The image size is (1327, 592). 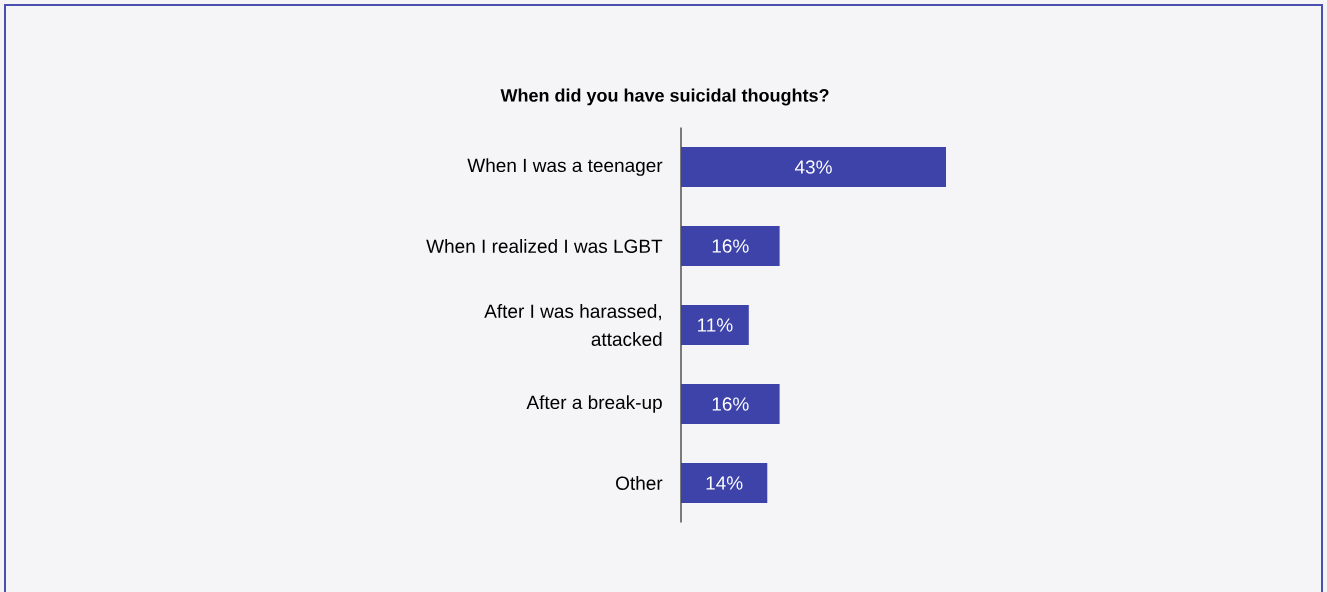 What do you see at coordinates (594, 404) in the screenshot?
I see `y-tick-label: After a break-up` at bounding box center [594, 404].